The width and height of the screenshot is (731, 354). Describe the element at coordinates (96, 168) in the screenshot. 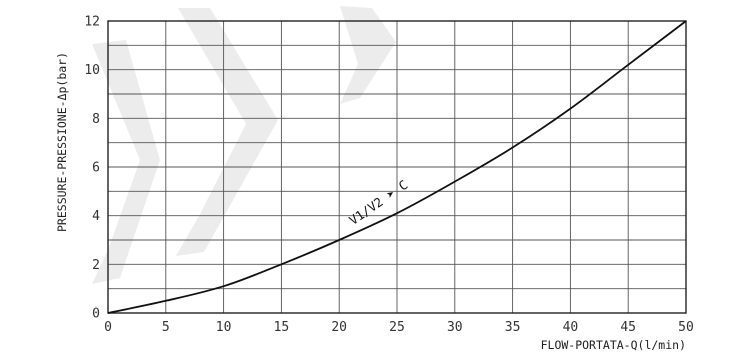

I see `y-tick-label: 6` at that location.